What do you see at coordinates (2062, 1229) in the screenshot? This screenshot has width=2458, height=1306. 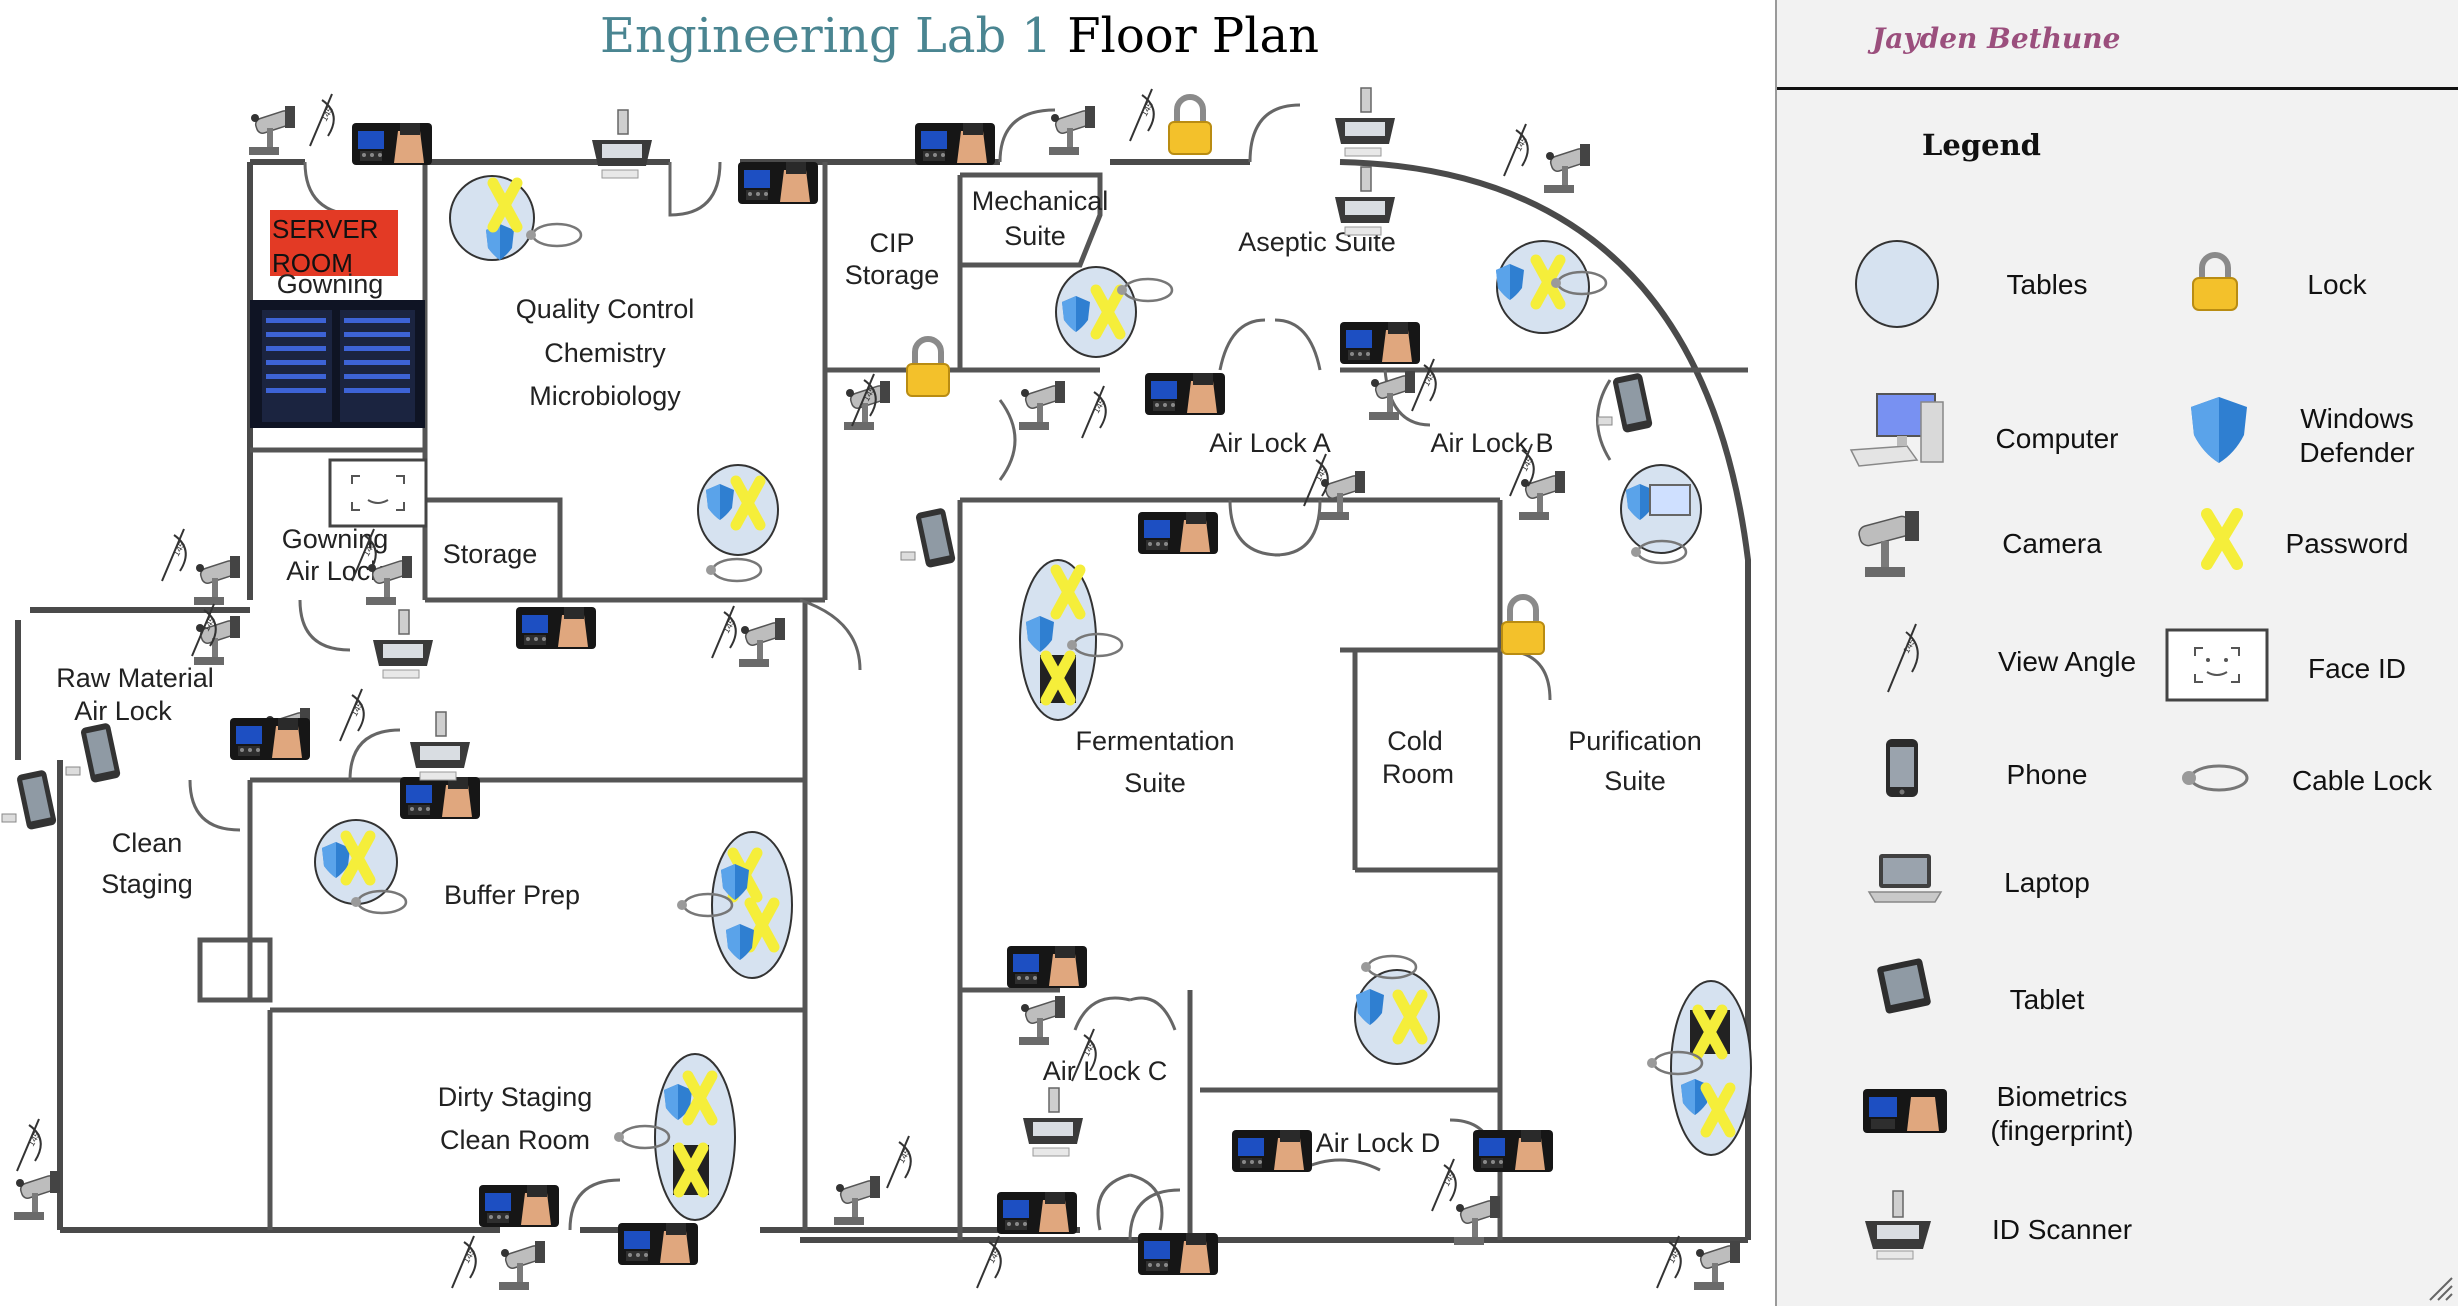 I see `legend-label-id-scanner: ID Scanner` at bounding box center [2062, 1229].